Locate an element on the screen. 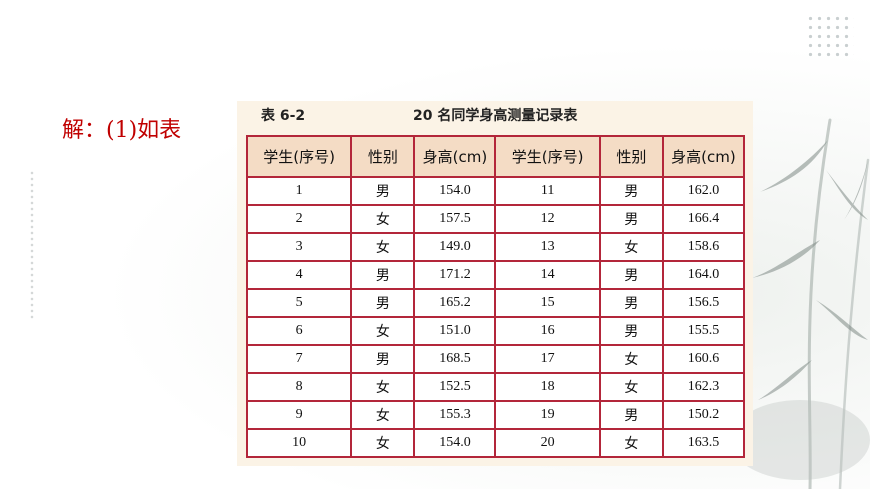 The height and width of the screenshot is (489, 870). table-header-row: 学生(序号) 性别 身高(cm) 学生(序号) 性别 身高(cm) is located at coordinates (495, 156).